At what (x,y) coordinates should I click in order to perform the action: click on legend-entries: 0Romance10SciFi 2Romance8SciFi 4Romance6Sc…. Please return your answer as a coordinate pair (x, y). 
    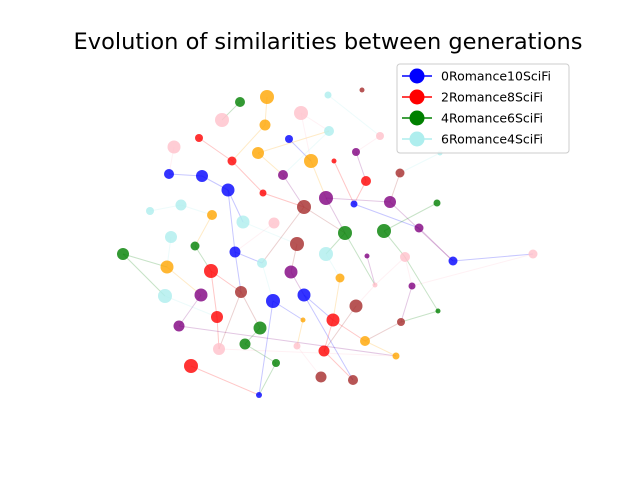
    Looking at the image, I should click on (476, 107).